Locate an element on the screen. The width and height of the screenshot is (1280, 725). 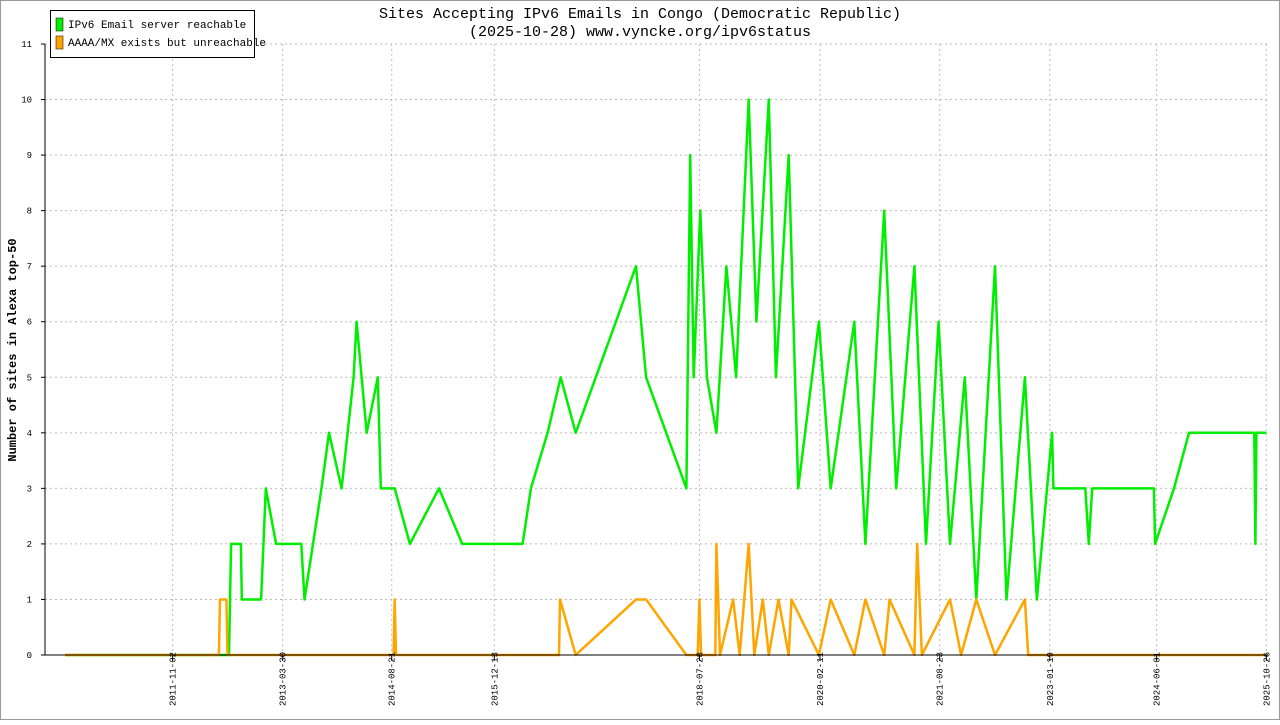
x-tick-label: 2025-10-26 is located at coordinates (1267, 679).